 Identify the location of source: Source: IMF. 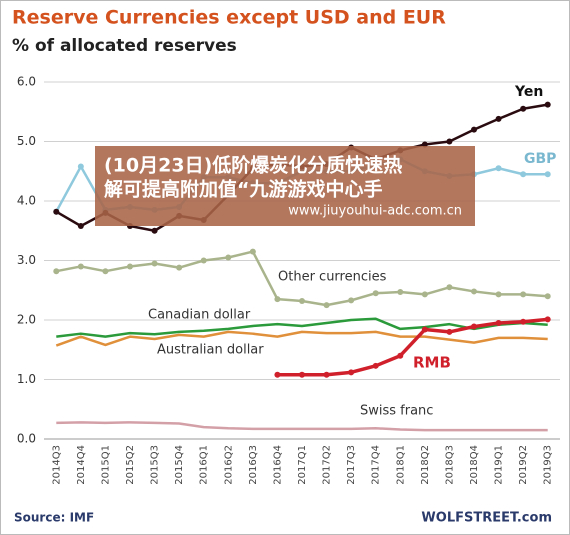
(54, 518).